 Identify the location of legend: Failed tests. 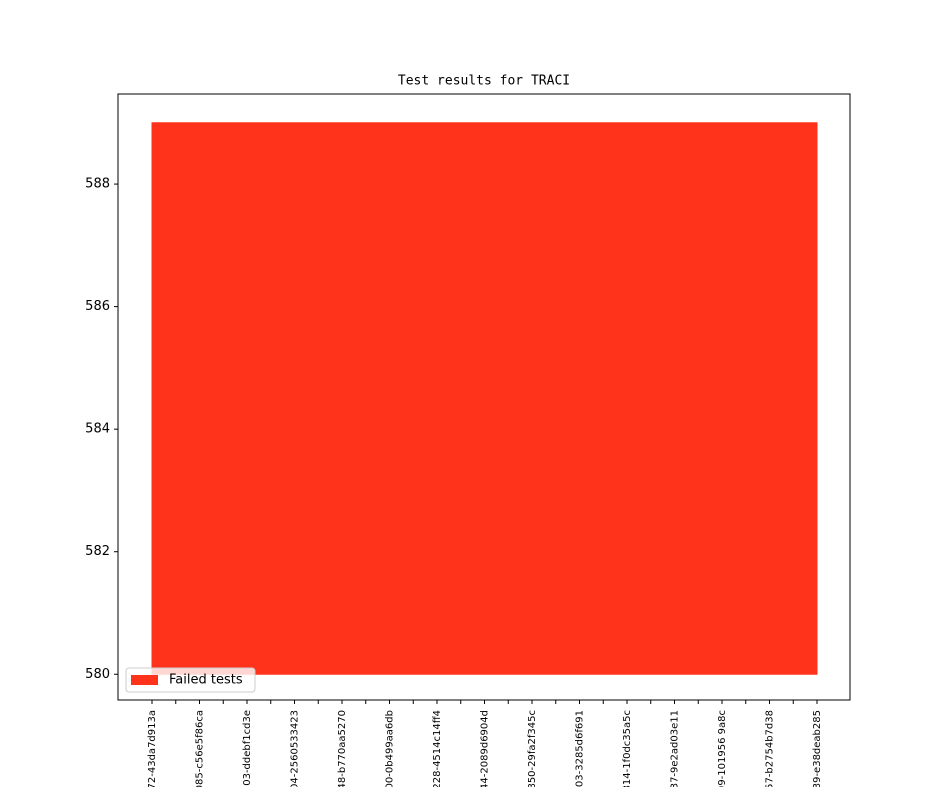
(190, 680).